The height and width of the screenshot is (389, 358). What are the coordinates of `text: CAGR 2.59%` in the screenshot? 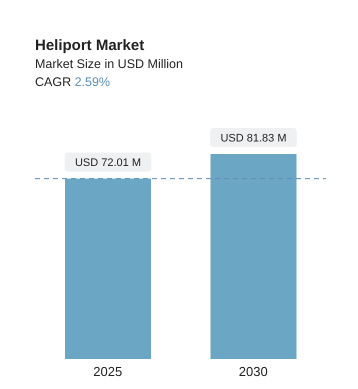 It's located at (72, 82).